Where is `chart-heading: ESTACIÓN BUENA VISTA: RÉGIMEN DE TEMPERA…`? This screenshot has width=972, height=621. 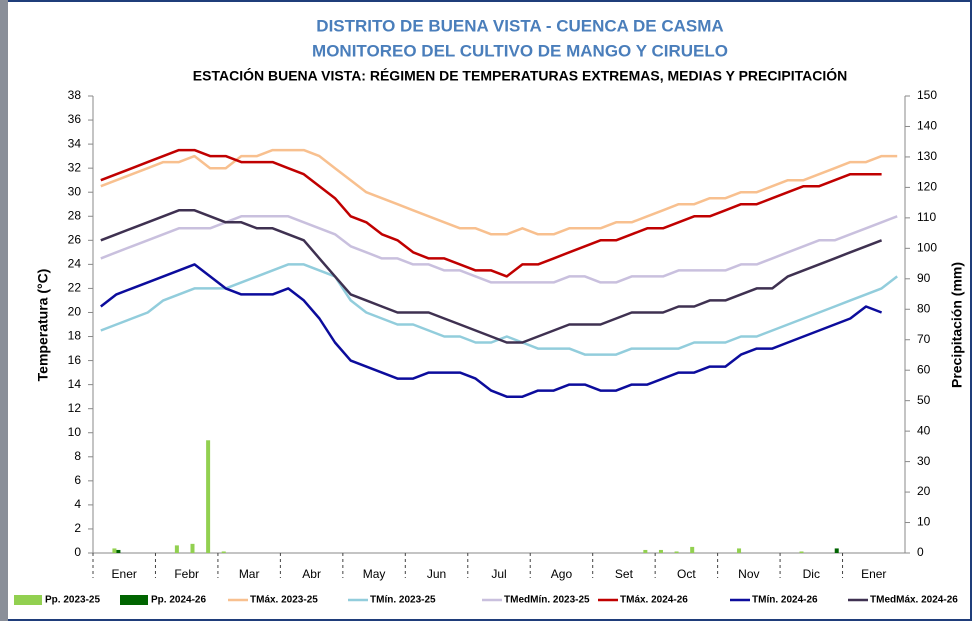
chart-heading: ESTACIÓN BUENA VISTA: RÉGIMEN DE TEMPERA… is located at coordinates (520, 75).